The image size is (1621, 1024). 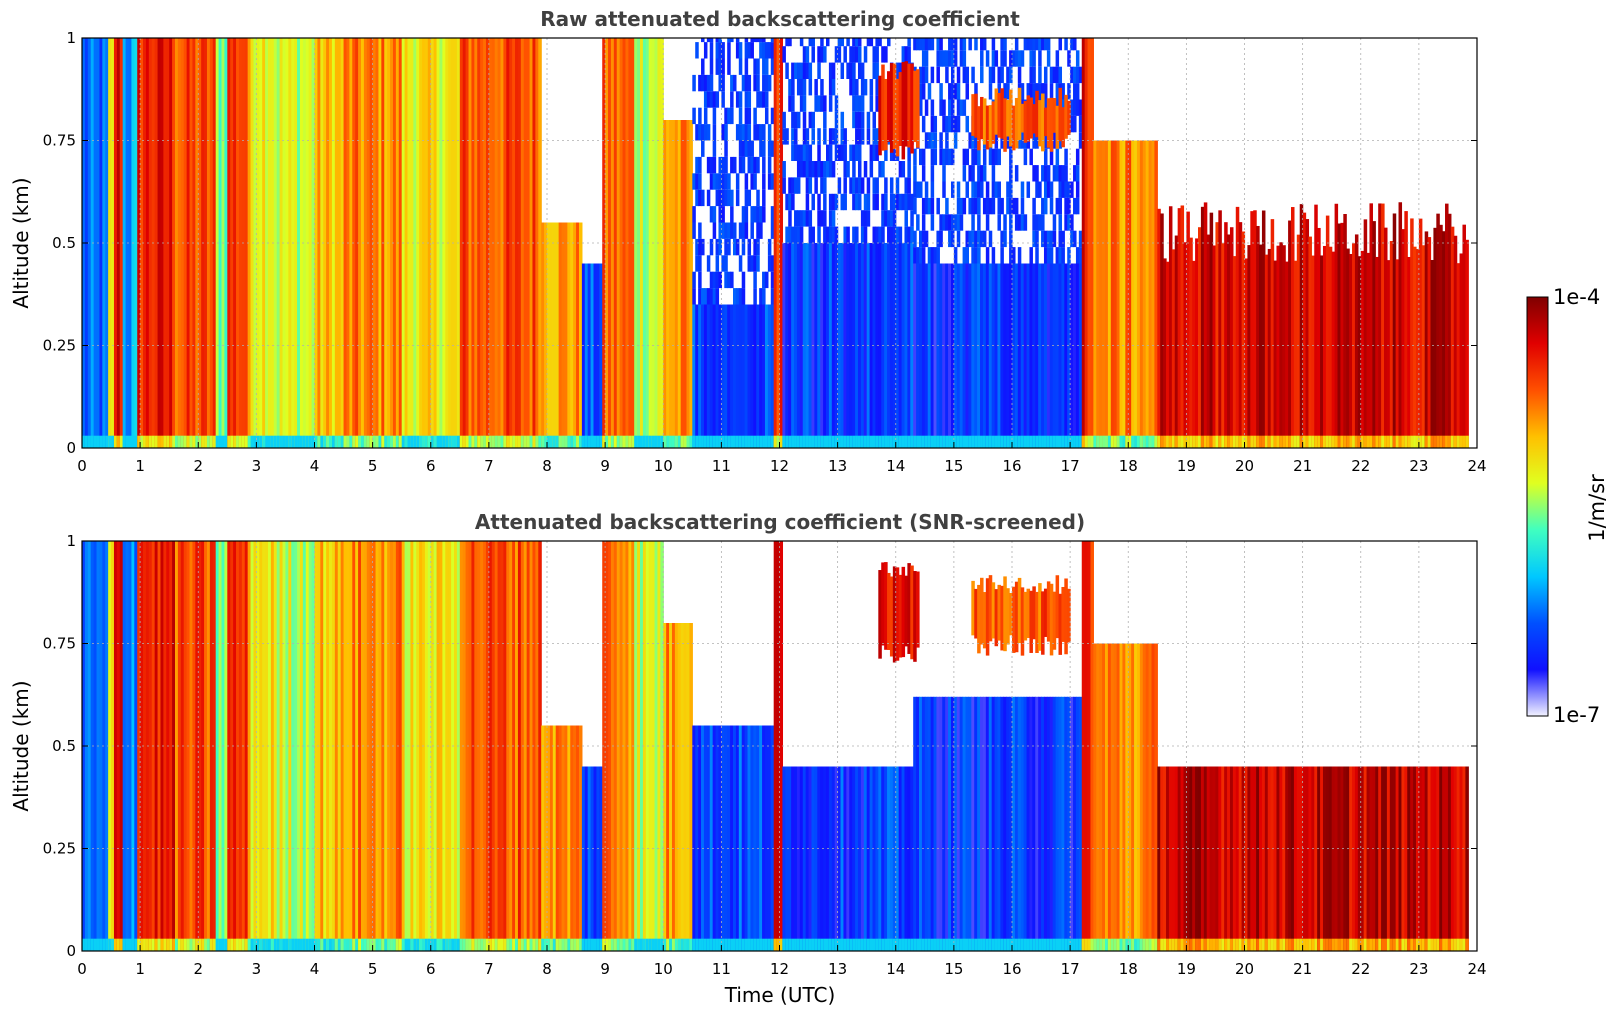 What do you see at coordinates (1244, 466) in the screenshot?
I see `x-tick-label: 20` at bounding box center [1244, 466].